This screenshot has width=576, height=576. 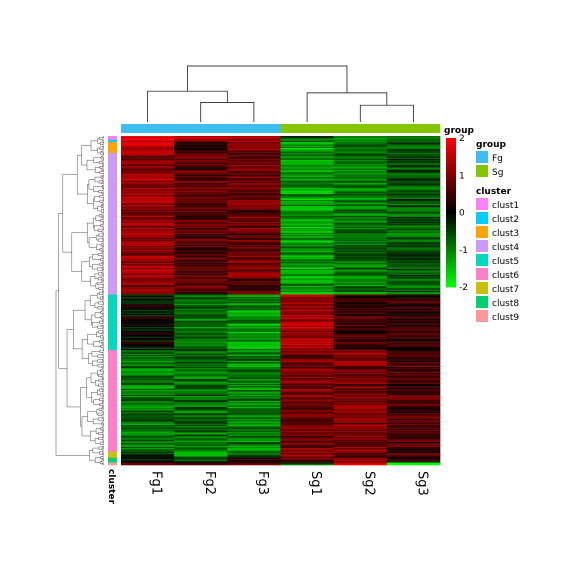 What do you see at coordinates (254, 128) in the screenshot?
I see `group-band-Fg3` at bounding box center [254, 128].